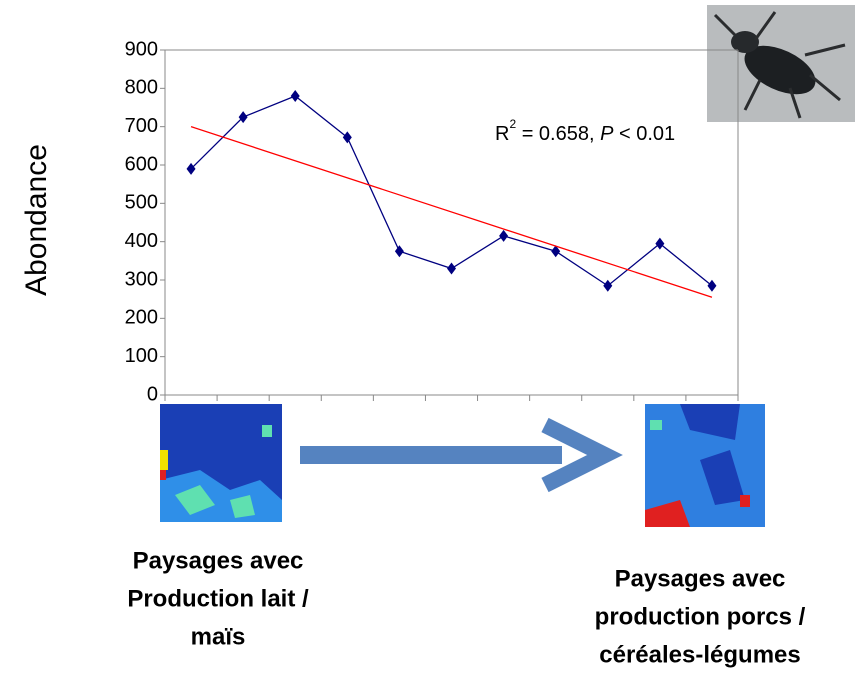 This screenshot has height=689, width=862. Describe the element at coordinates (218, 560) in the screenshot. I see `left-caption: Paysages avec` at that location.